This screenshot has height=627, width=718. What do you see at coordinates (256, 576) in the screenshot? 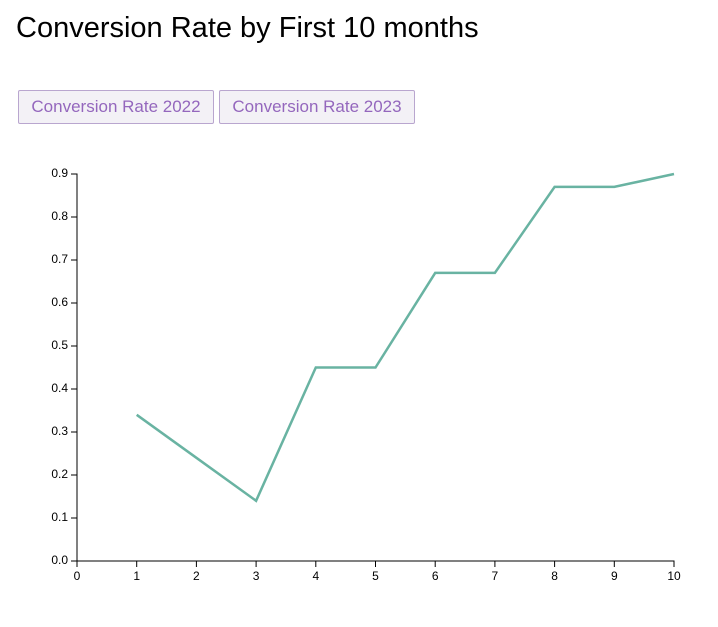
I see `x-tick-label: 3` at bounding box center [256, 576].